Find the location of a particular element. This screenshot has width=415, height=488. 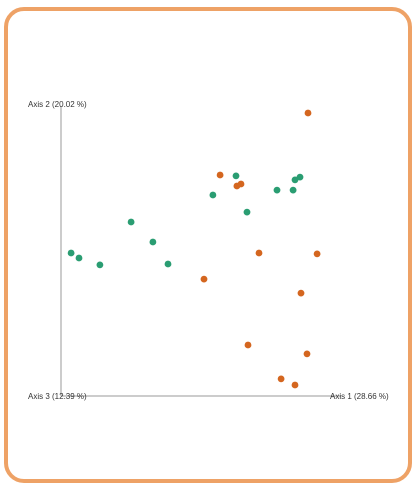

axis-1-label: Axis 1 (28.66 %) is located at coordinates (359, 396).